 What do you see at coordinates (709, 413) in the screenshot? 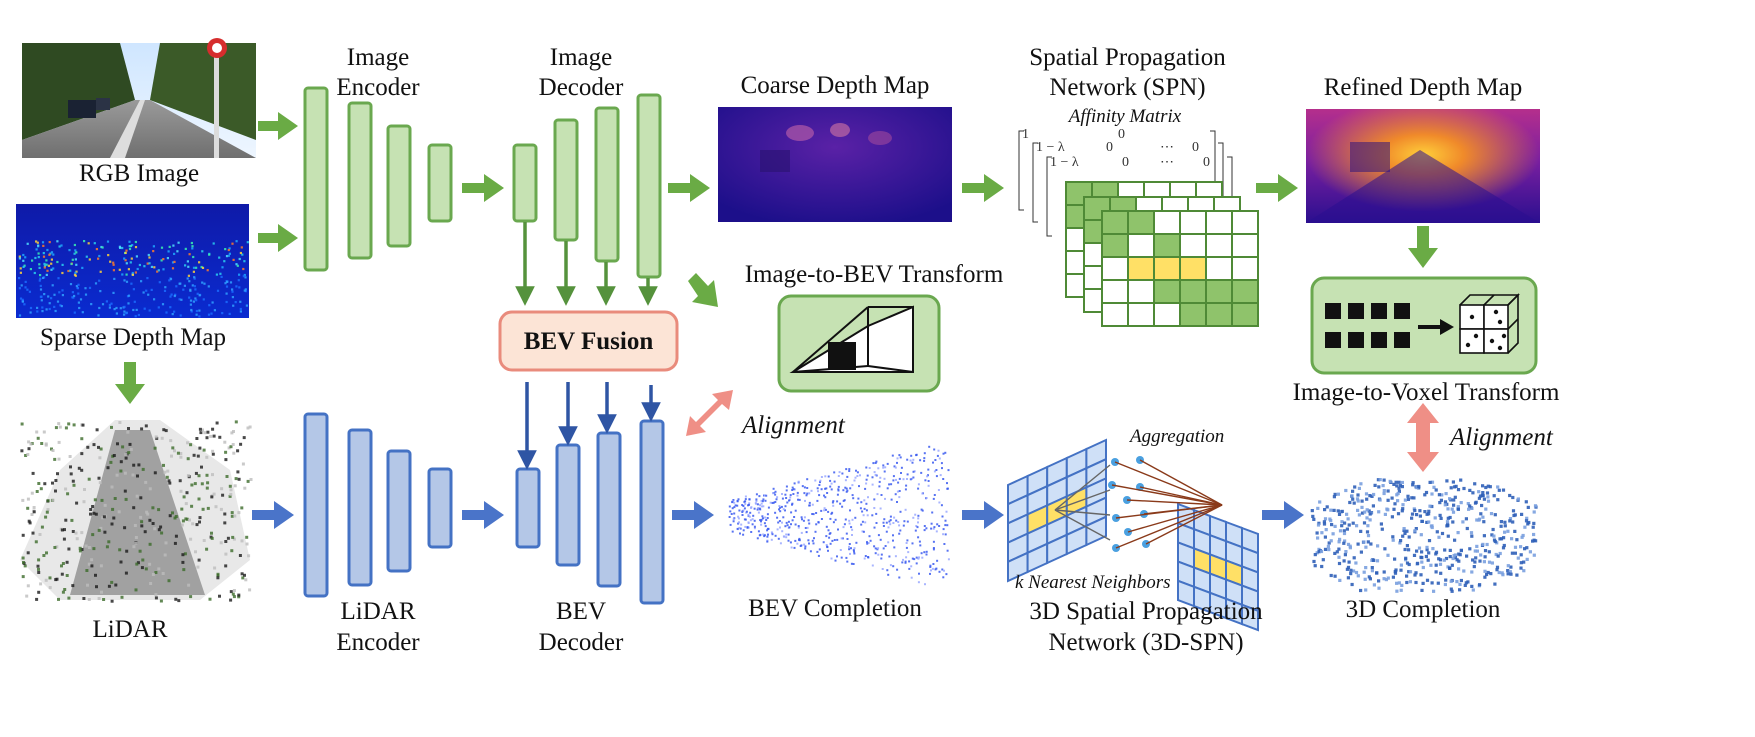
I see `alignment-arrow-left` at bounding box center [709, 413].